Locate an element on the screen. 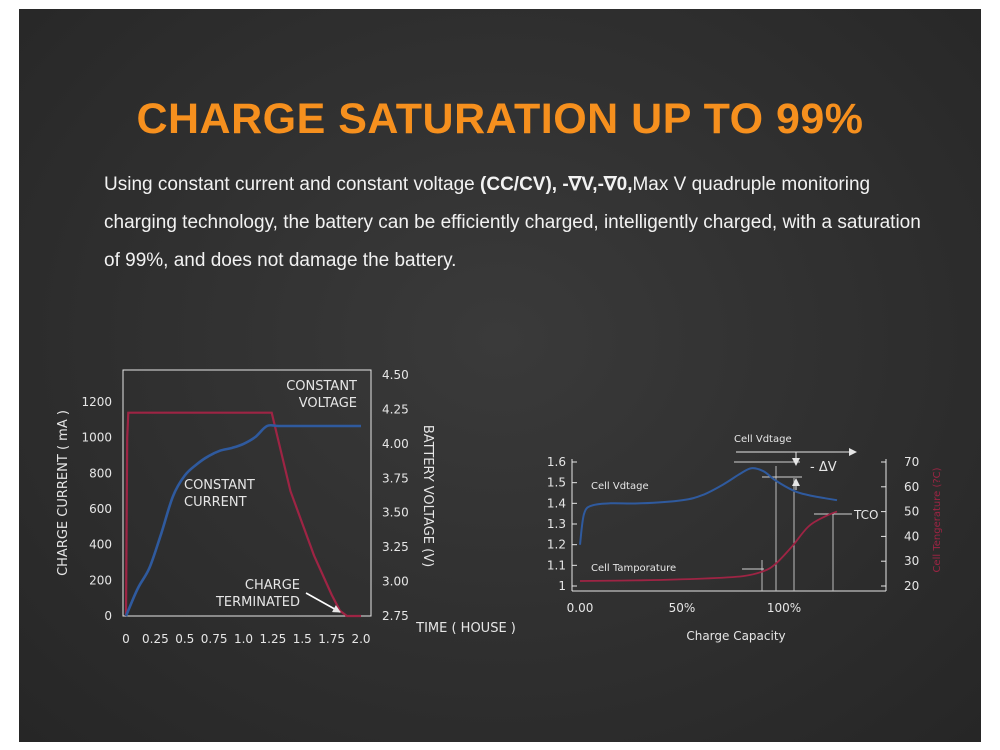 The width and height of the screenshot is (1000, 750). chart2-y-tick-1: 1.1 is located at coordinates (556, 565).